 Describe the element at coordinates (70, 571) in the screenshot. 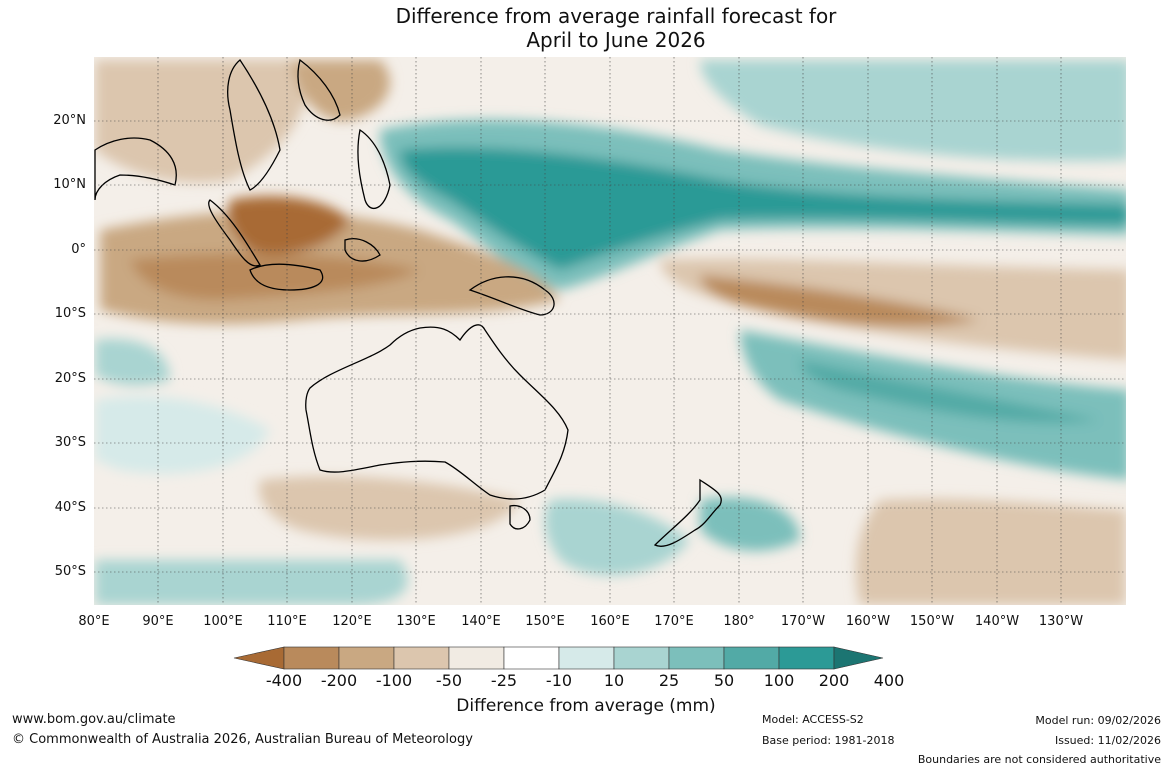

I see `lat-label-50s: 50°S` at that location.